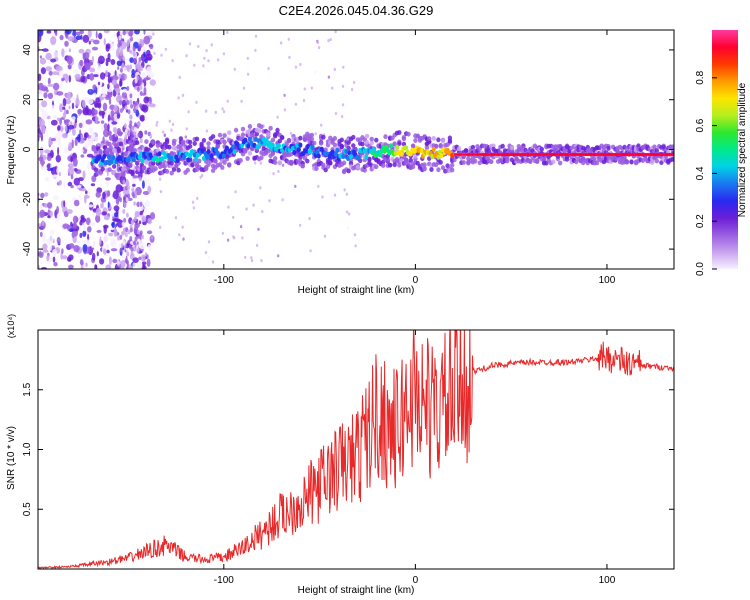 This screenshot has width=750, height=600. Describe the element at coordinates (11, 150) in the screenshot. I see `spectrogram-ylabel: Frequency (Hz)` at that location.